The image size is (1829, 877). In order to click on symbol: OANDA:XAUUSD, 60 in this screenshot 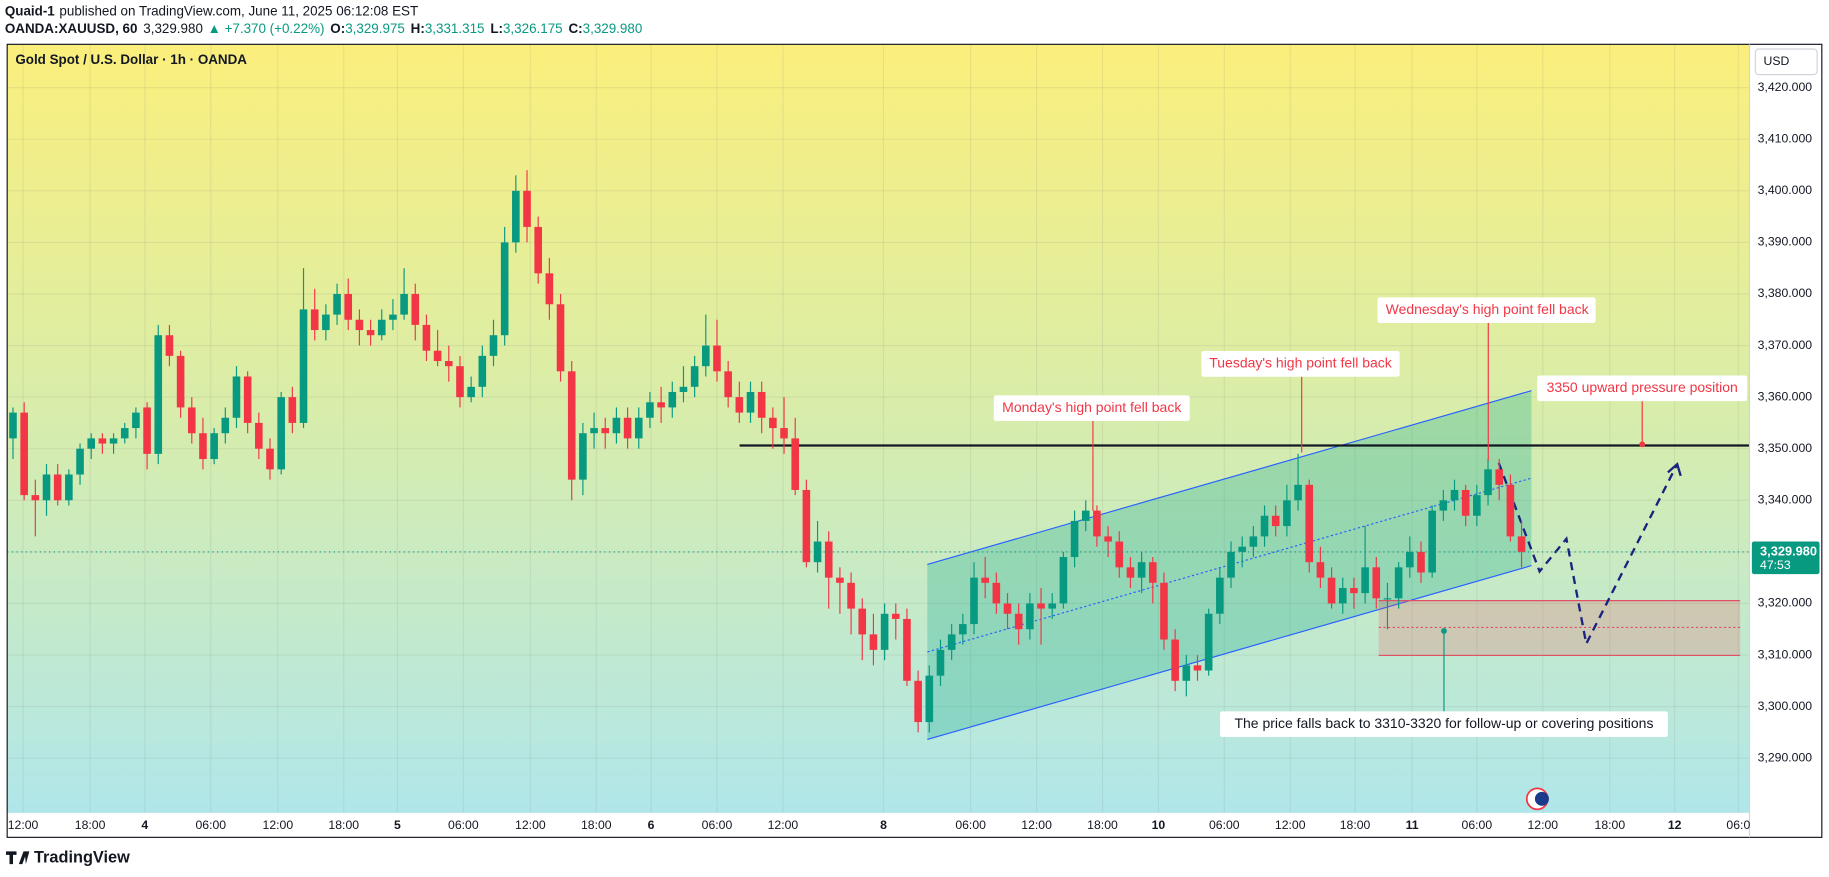, I will do `click(71, 28)`.